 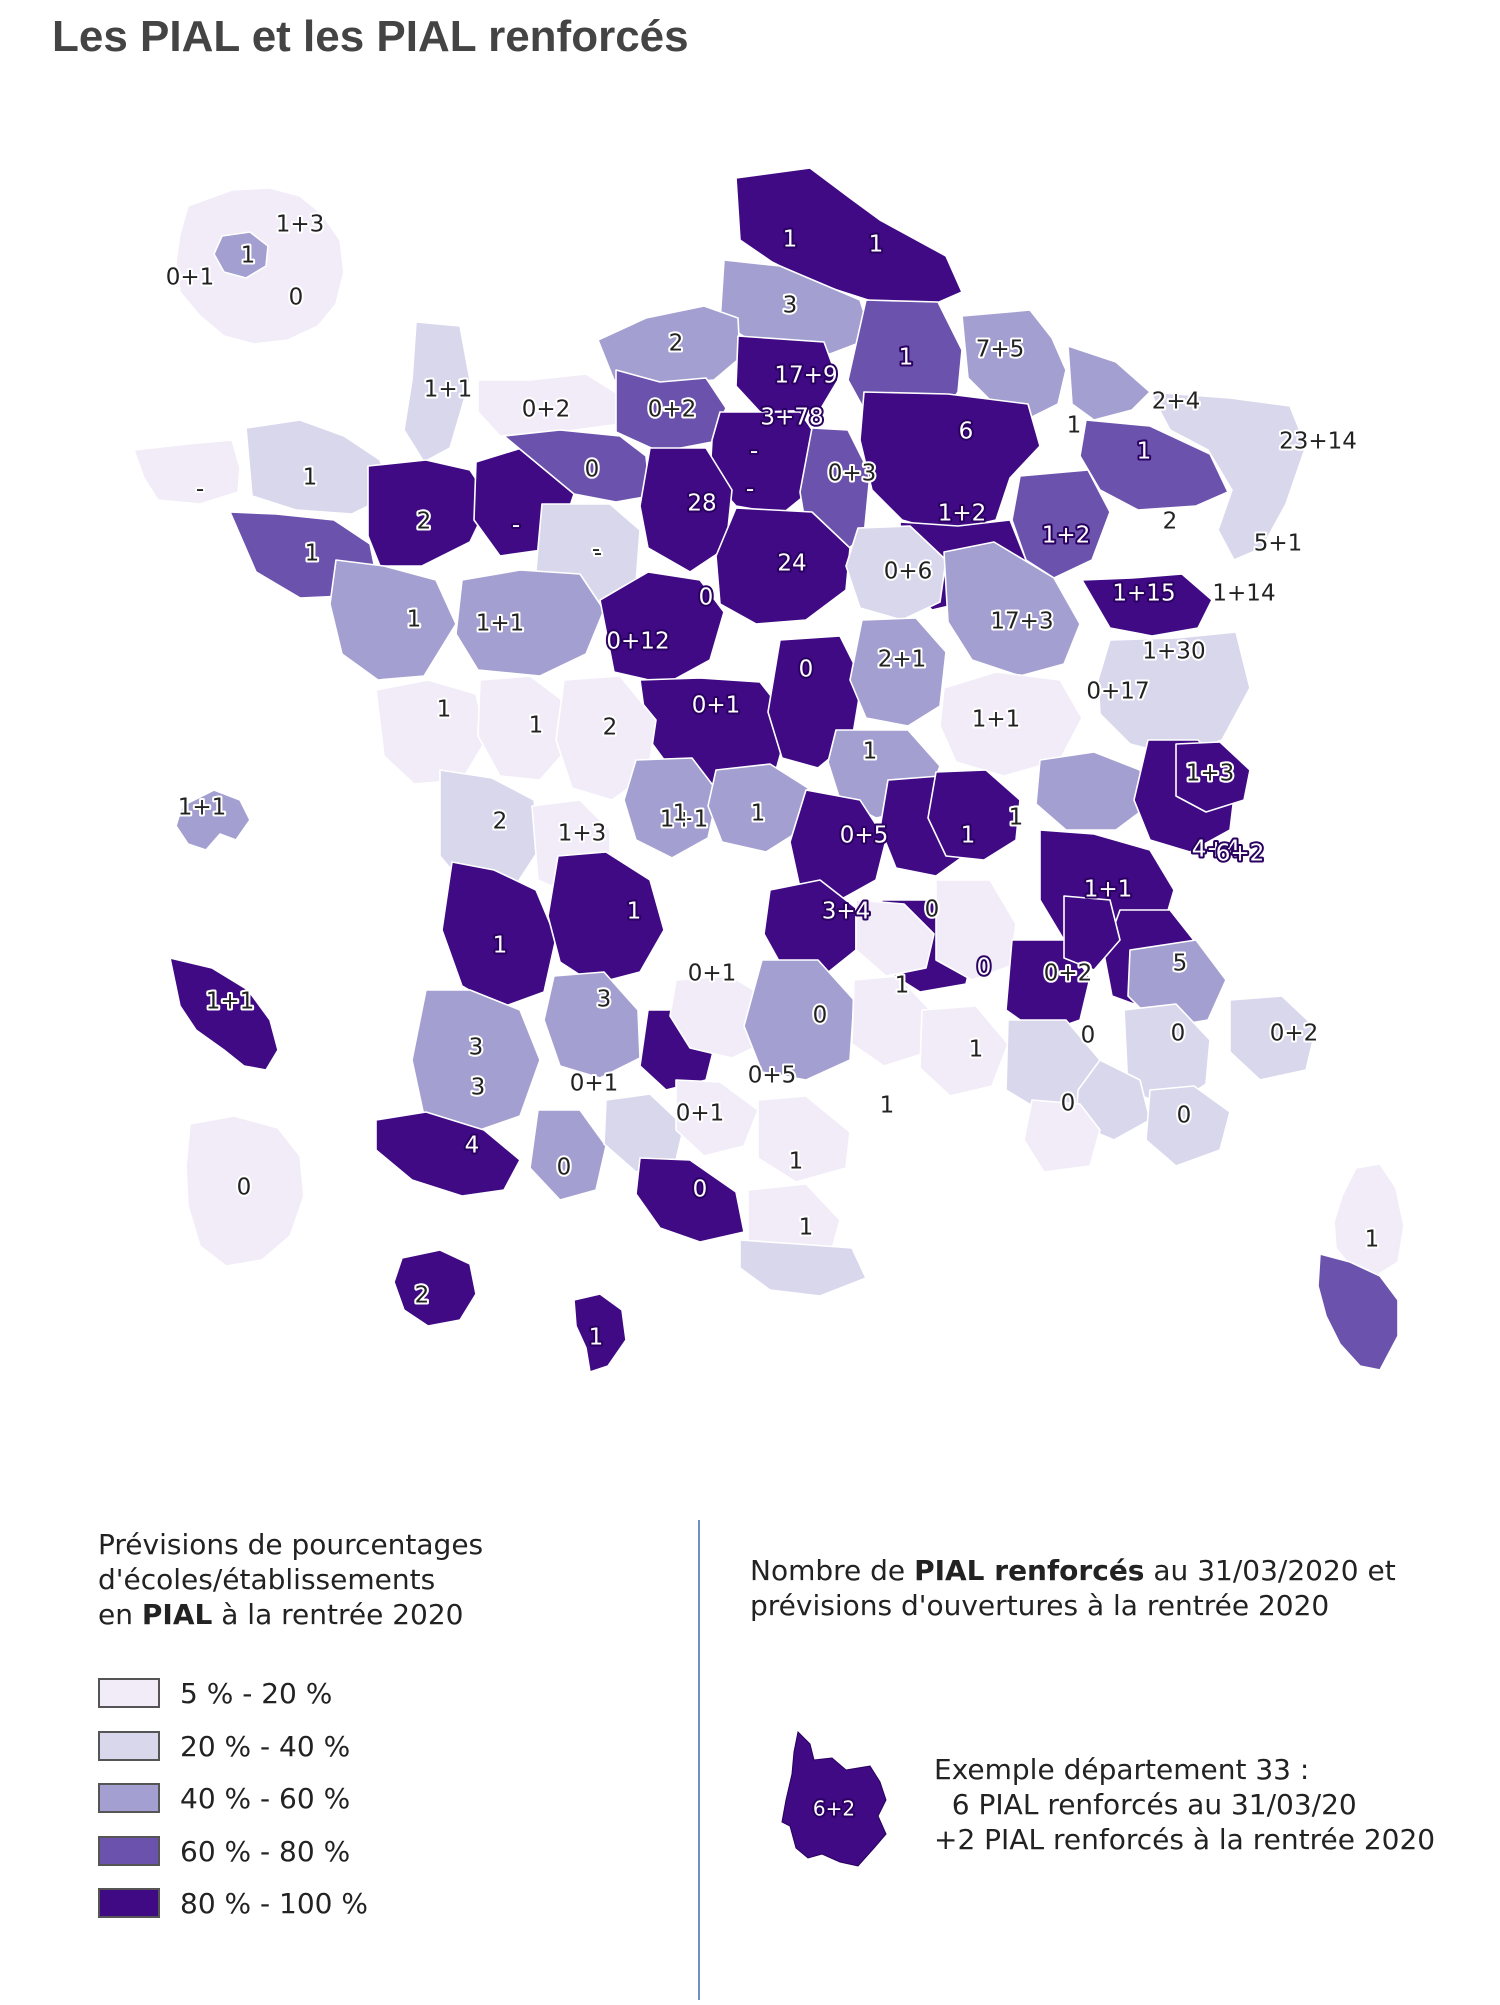 I want to click on department-label: 4+4, so click(x=1216, y=850).